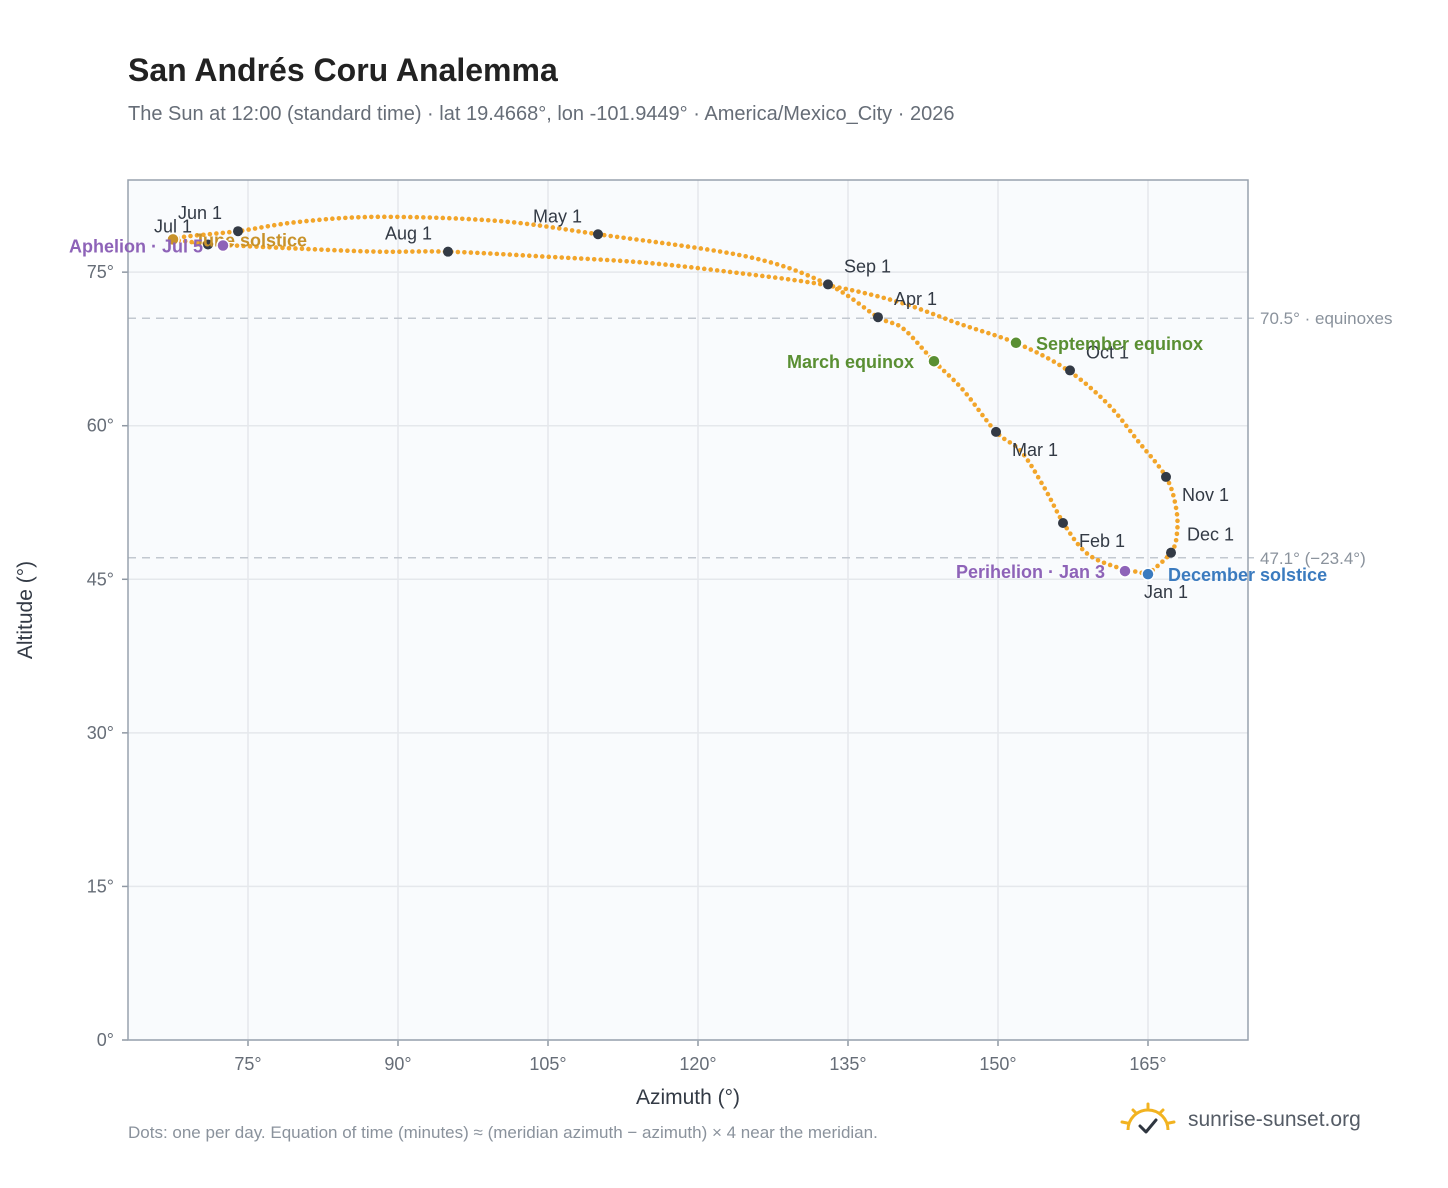 This screenshot has height=1188, width=1448. What do you see at coordinates (1240, 1120) in the screenshot?
I see `brand: sunrise-sunset.org` at bounding box center [1240, 1120].